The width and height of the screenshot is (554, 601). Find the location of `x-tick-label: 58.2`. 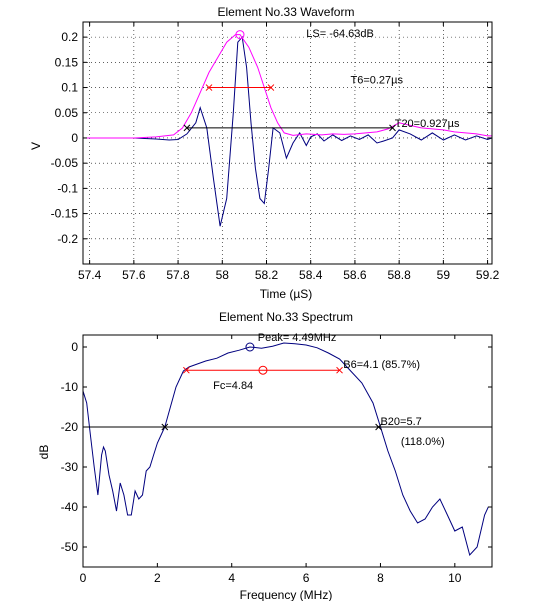

x-tick-label: 58.2 is located at coordinates (267, 275).